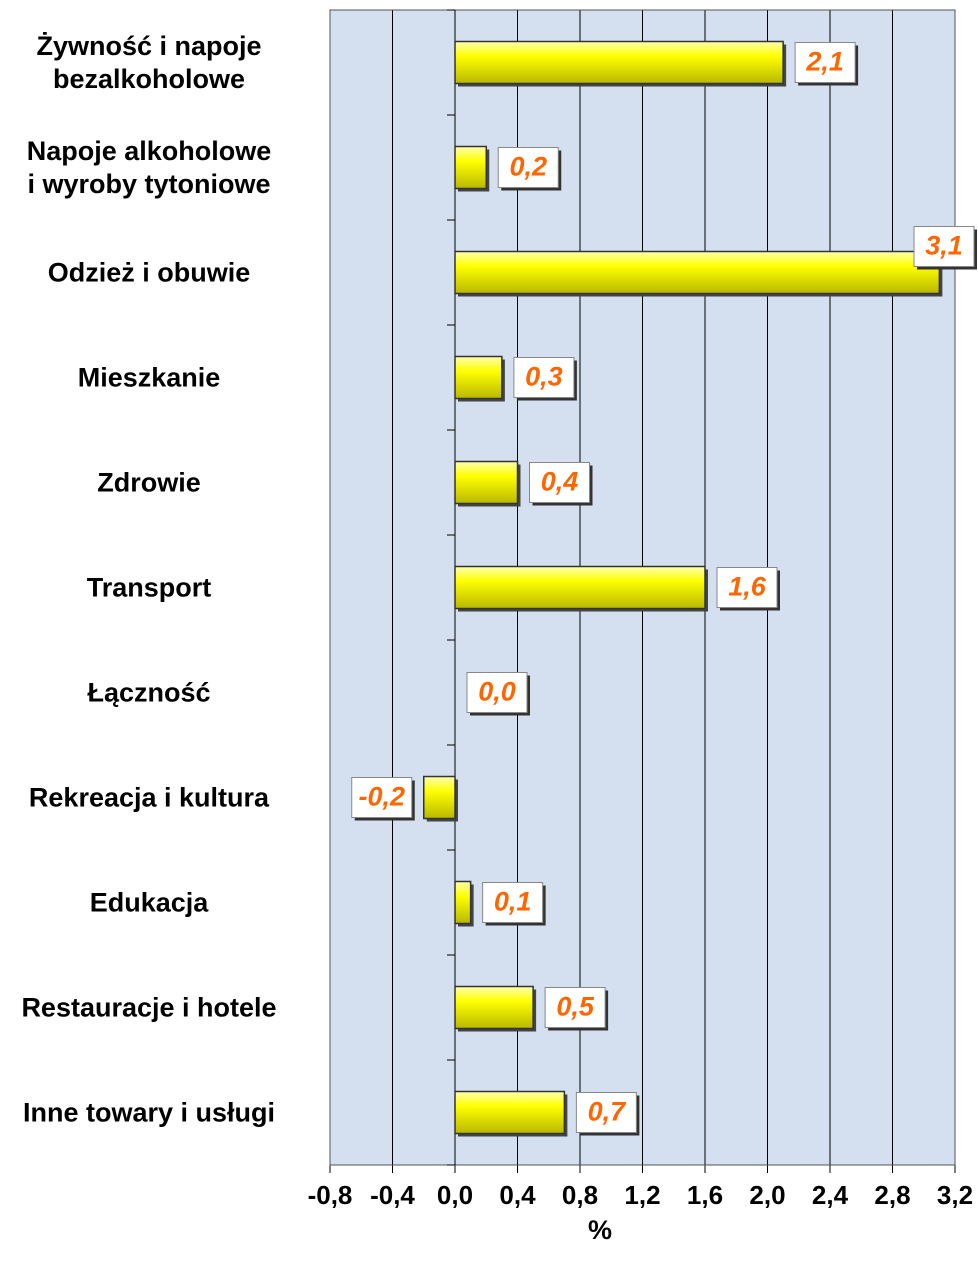 This screenshot has width=978, height=1269. Describe the element at coordinates (149, 692) in the screenshot. I see `y-tick-label: Łączność` at that location.